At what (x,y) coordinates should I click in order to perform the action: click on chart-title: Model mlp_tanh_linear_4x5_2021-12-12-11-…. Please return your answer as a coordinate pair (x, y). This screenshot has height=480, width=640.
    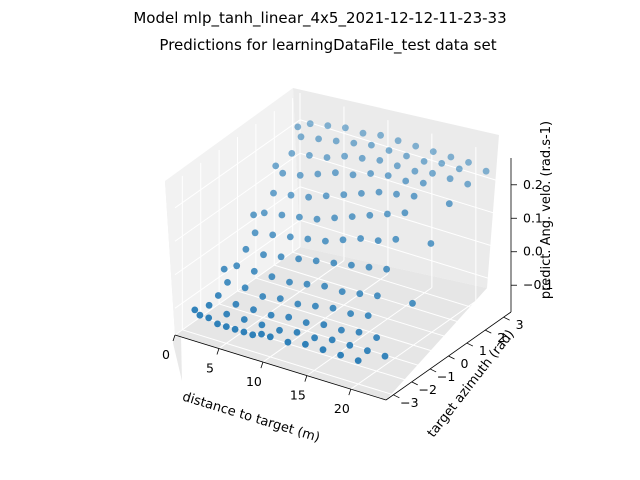
    Looking at the image, I should click on (319, 18).